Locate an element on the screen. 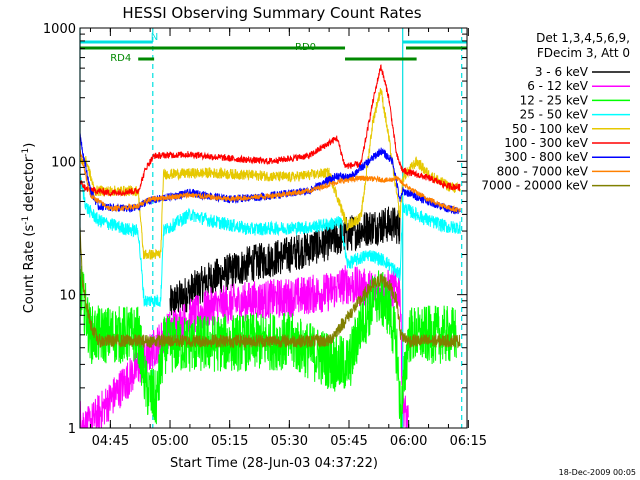 The width and height of the screenshot is (640, 480). y-tick-label-0: 1 is located at coordinates (72, 429).